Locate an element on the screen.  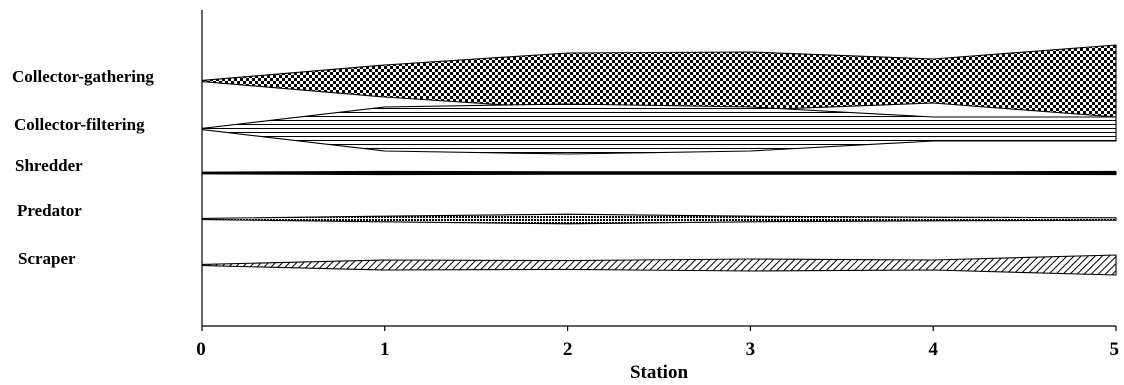
kite-collector-filtering is located at coordinates (659, 129).